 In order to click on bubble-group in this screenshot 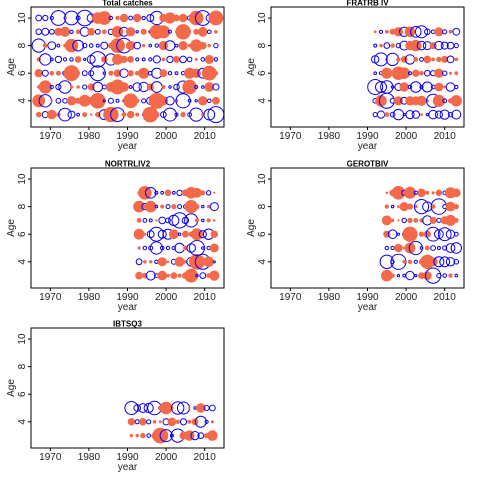, I will do `click(127, 66)`.